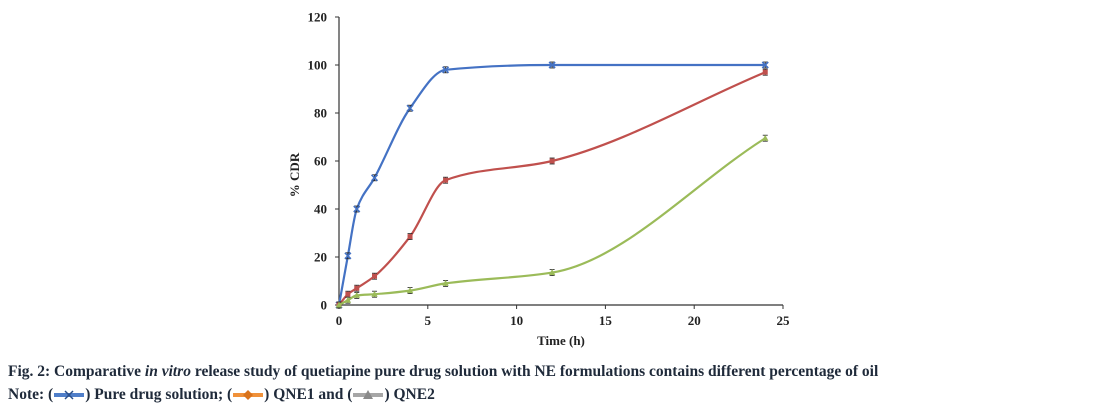 Image resolution: width=1094 pixels, height=410 pixels. What do you see at coordinates (318, 17) in the screenshot?
I see `y-tick-label: 120` at bounding box center [318, 17].